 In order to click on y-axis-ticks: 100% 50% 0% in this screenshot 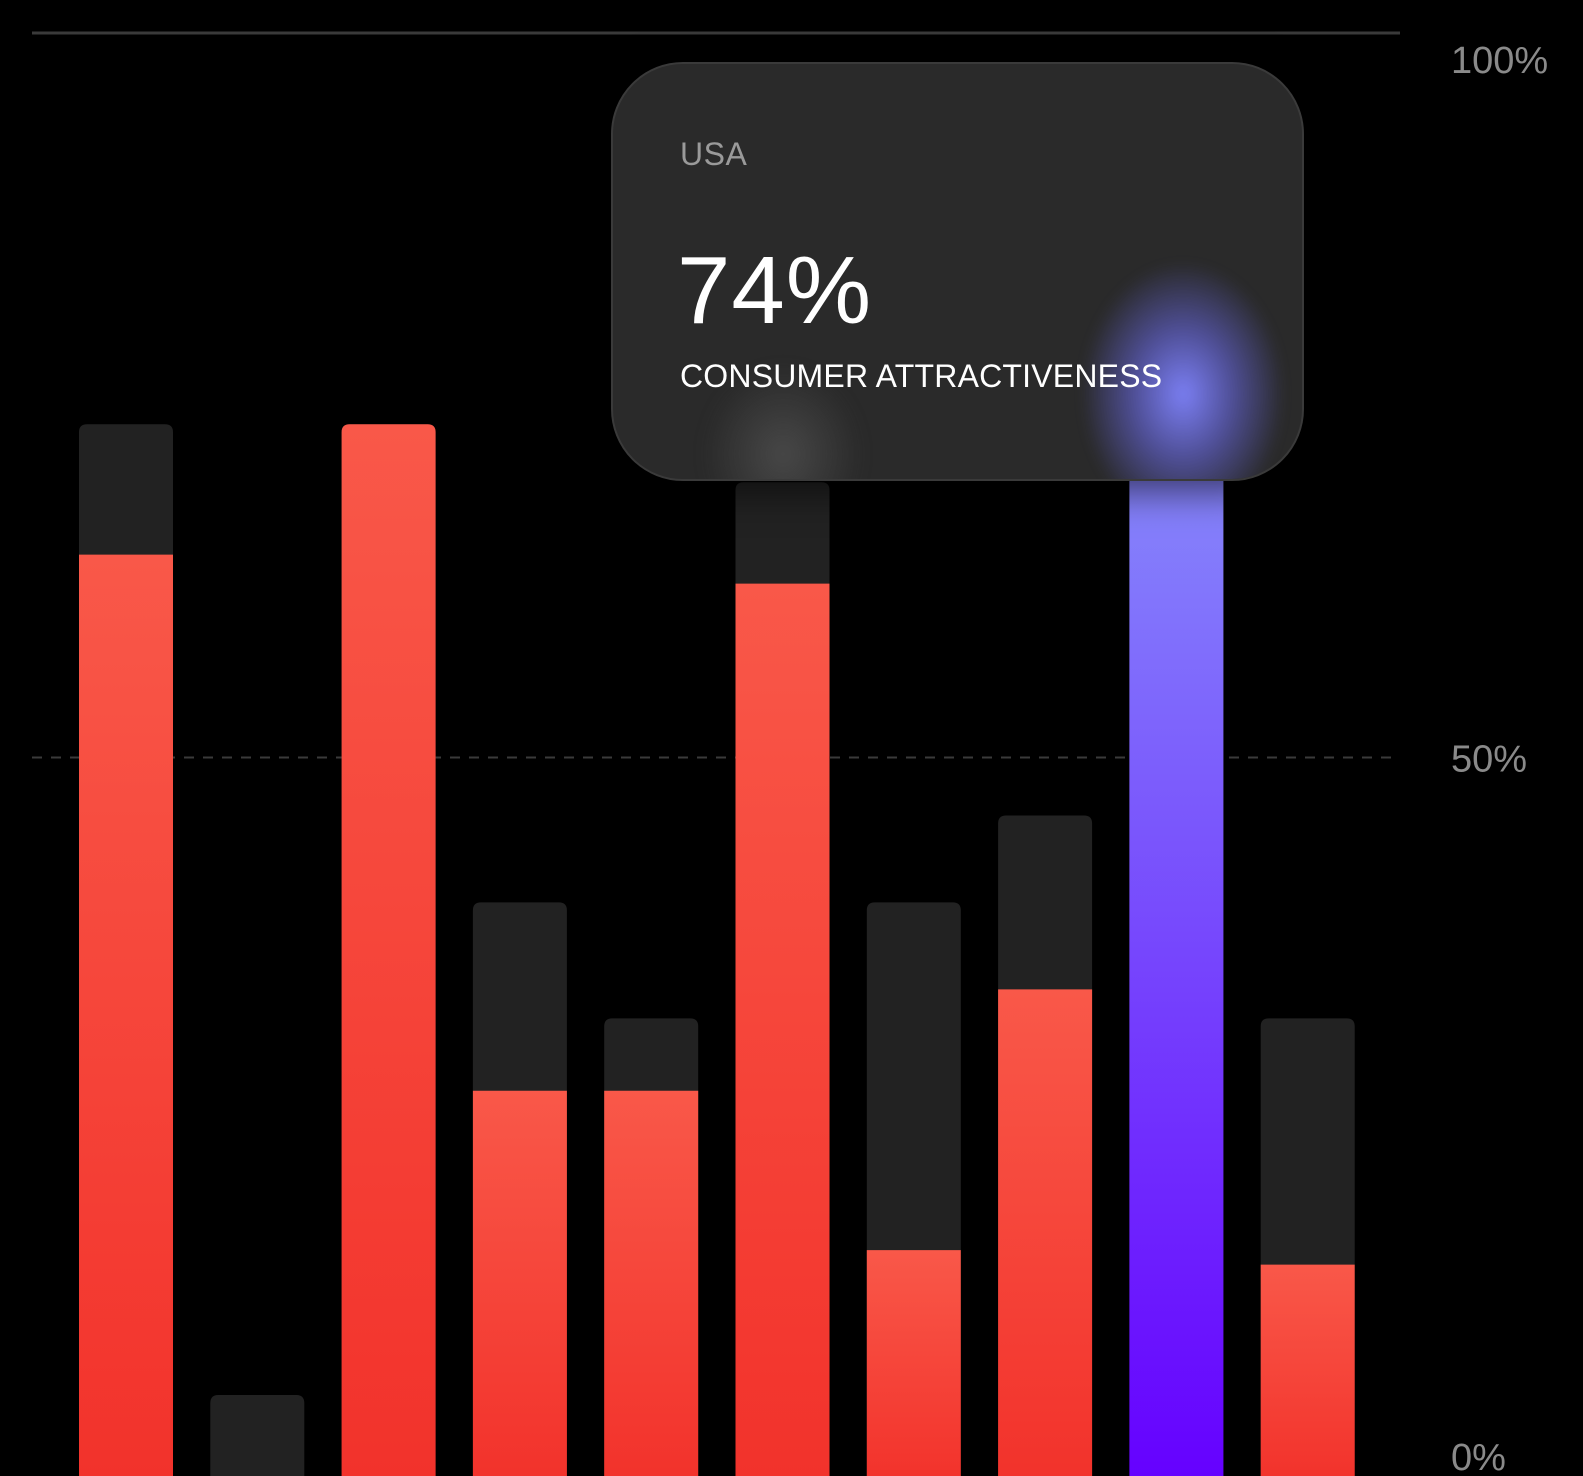, I will do `click(1499, 758)`.